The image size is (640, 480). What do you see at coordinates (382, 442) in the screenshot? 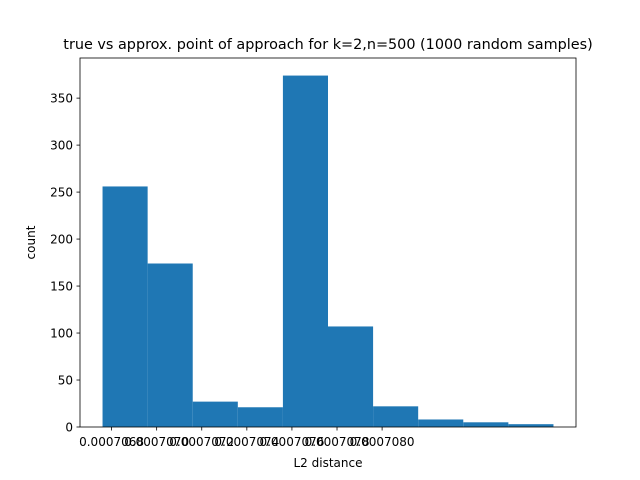
I see `x-tick-label: 0.0007080` at bounding box center [382, 442].